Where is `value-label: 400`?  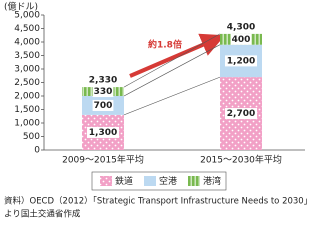 value-label: 400 is located at coordinates (241, 40).